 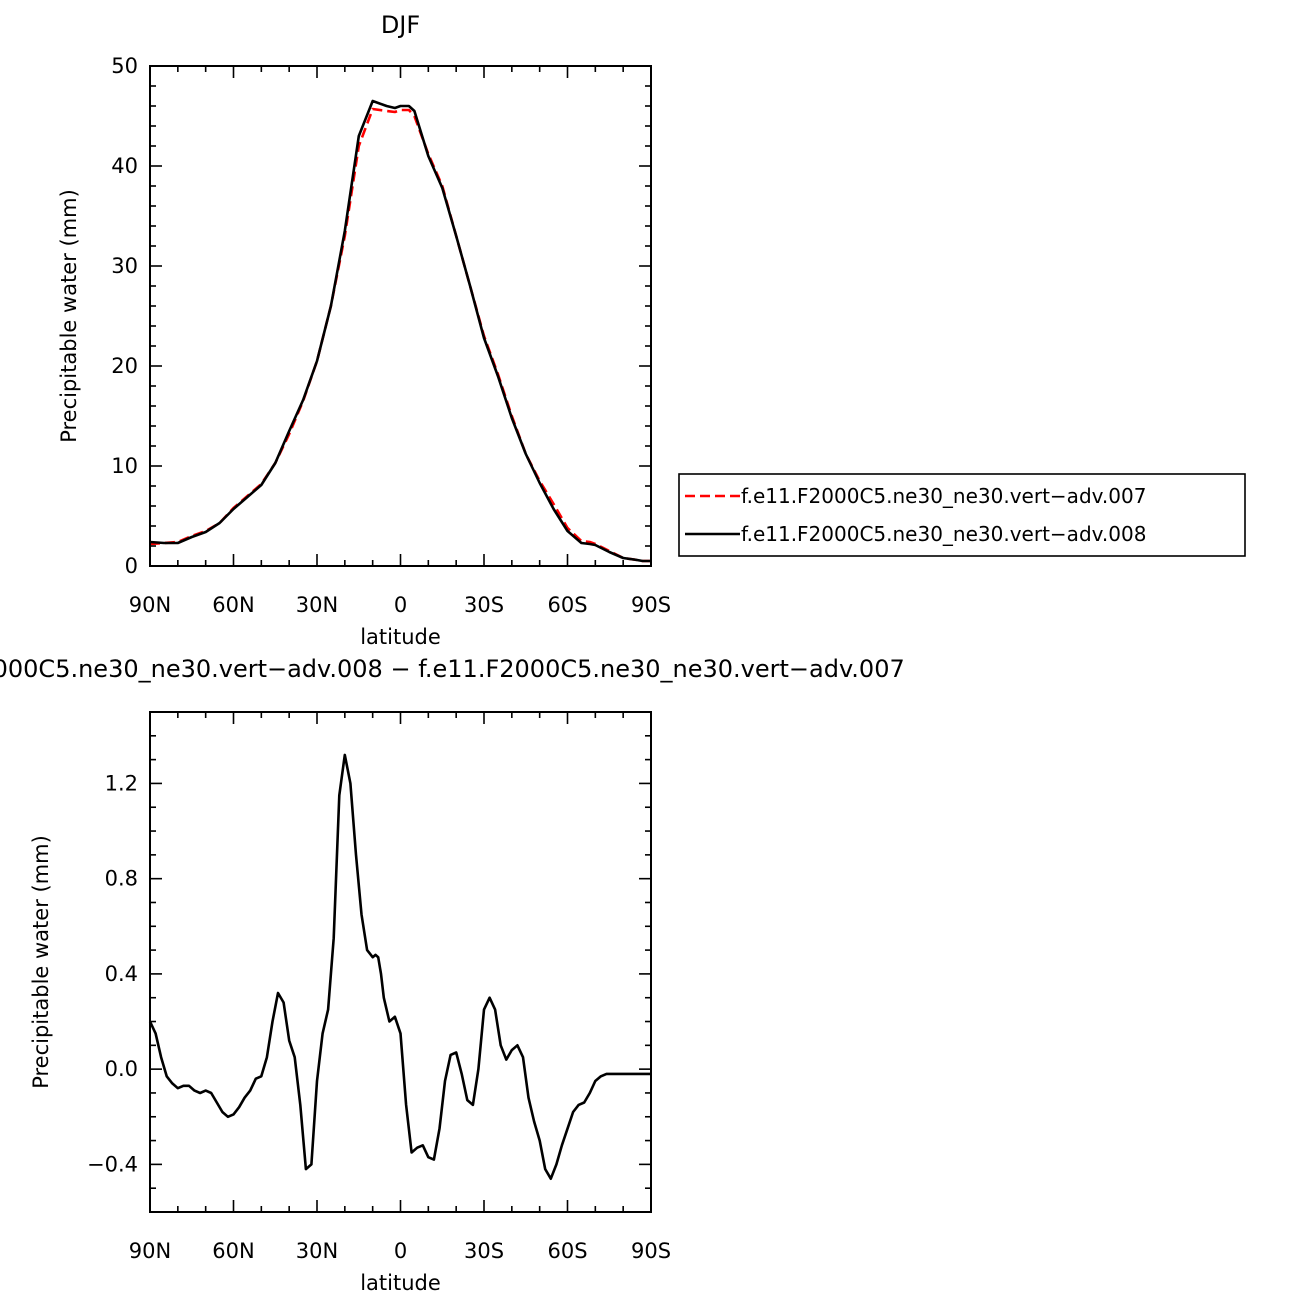 What do you see at coordinates (121, 974) in the screenshot?
I see `y-tick-label: 0.4` at bounding box center [121, 974].